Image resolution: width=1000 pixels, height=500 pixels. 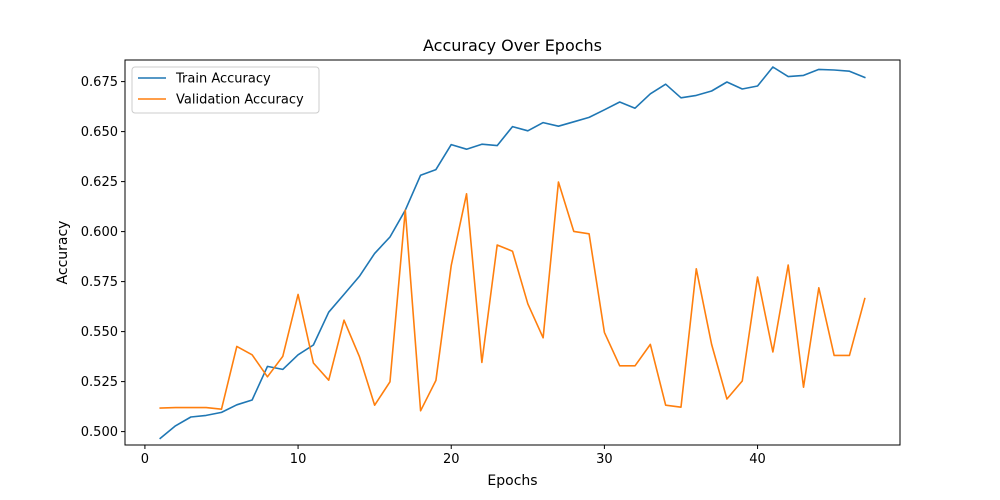 I want to click on y-tick-label: 0.500, so click(x=99, y=432).